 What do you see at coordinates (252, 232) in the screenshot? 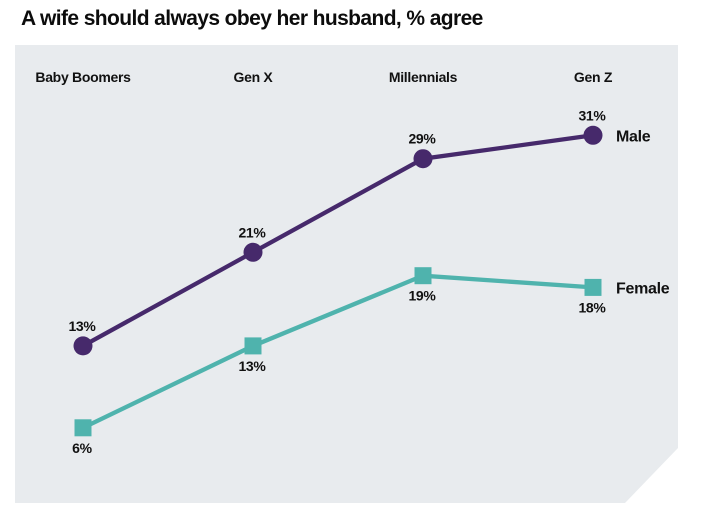
I see `male-value-label: 21%` at bounding box center [252, 232].